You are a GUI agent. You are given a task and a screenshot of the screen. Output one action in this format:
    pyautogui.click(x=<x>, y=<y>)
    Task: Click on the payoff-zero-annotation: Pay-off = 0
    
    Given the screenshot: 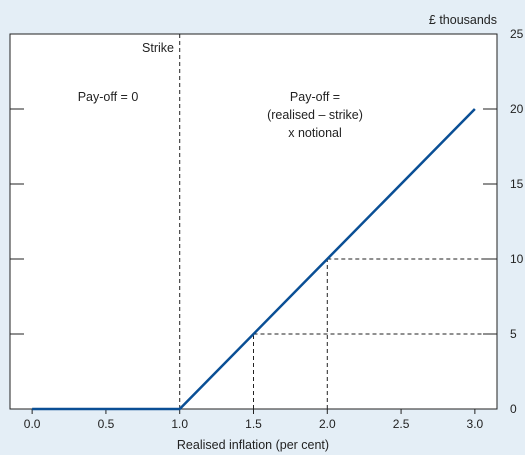 What is the action you would take?
    pyautogui.click(x=108, y=97)
    